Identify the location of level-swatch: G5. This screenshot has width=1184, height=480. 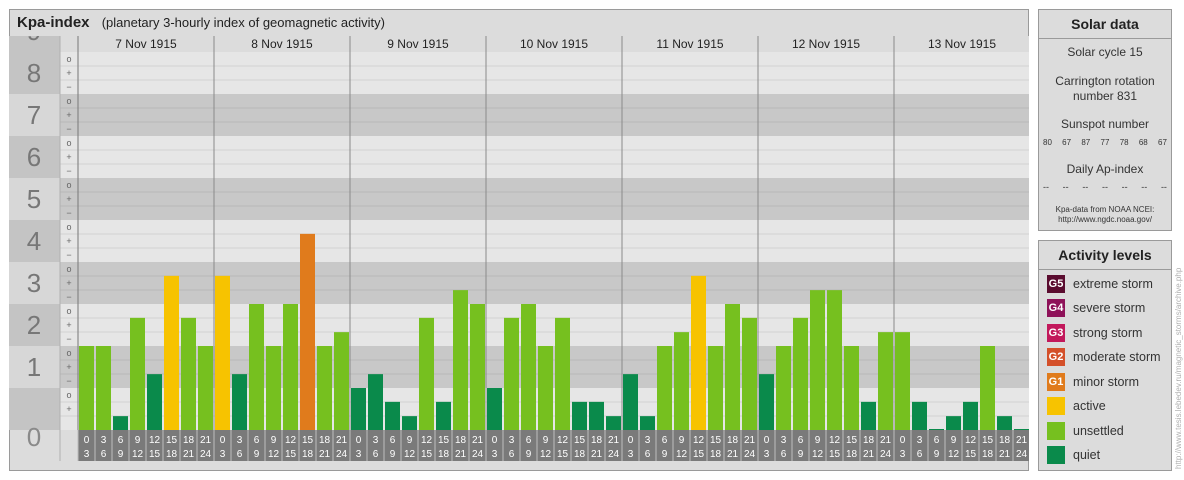
(1056, 284).